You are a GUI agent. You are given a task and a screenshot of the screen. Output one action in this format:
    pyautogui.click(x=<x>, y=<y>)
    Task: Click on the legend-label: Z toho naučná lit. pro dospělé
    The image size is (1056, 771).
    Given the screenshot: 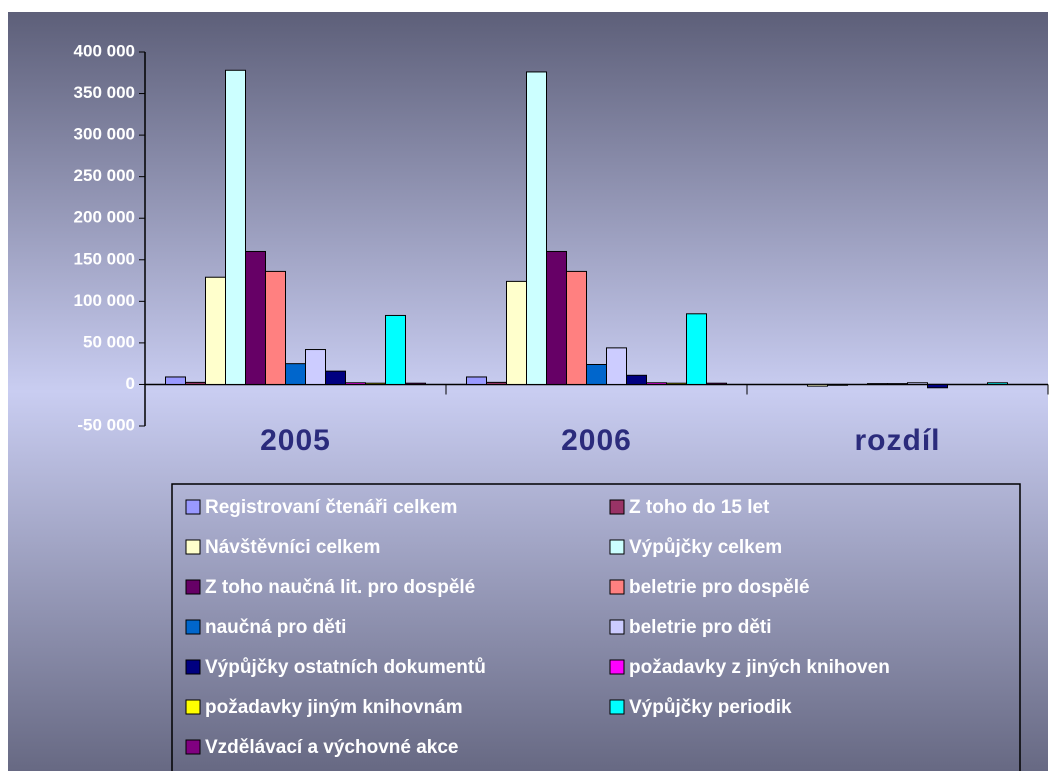 What is the action you would take?
    pyautogui.click(x=340, y=587)
    